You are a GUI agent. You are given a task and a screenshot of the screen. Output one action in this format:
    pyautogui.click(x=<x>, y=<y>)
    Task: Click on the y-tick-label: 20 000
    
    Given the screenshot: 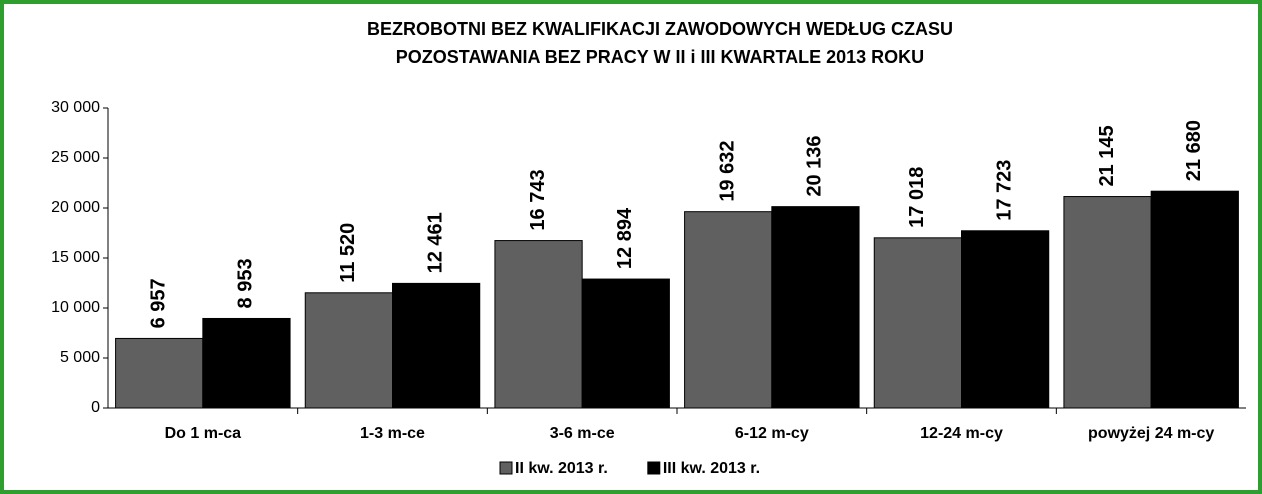 What is the action you would take?
    pyautogui.click(x=75, y=207)
    